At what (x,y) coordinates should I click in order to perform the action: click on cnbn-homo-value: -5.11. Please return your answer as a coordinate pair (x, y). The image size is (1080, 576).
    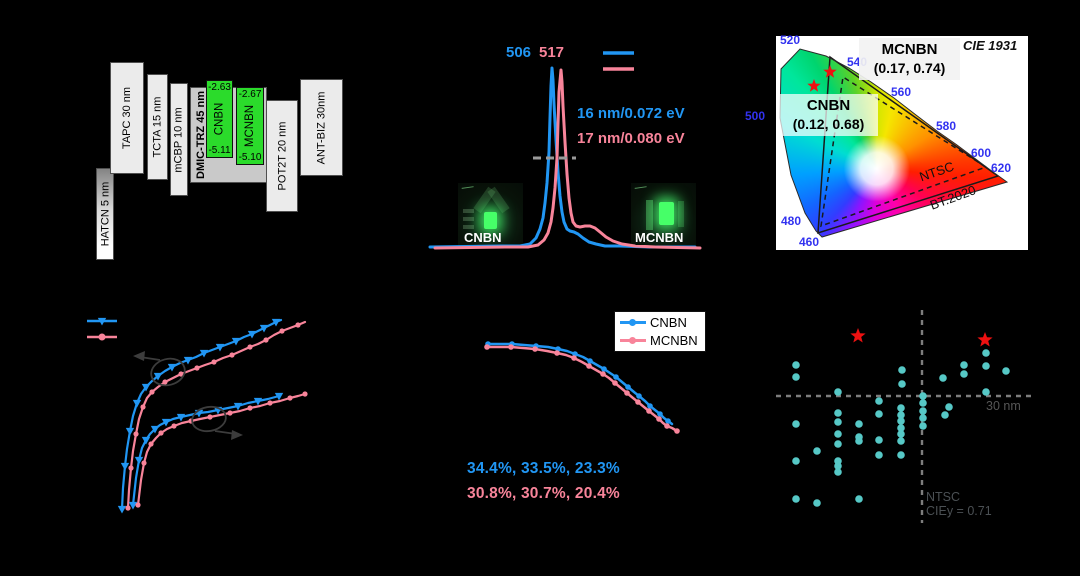
    Looking at the image, I should click on (219, 150).